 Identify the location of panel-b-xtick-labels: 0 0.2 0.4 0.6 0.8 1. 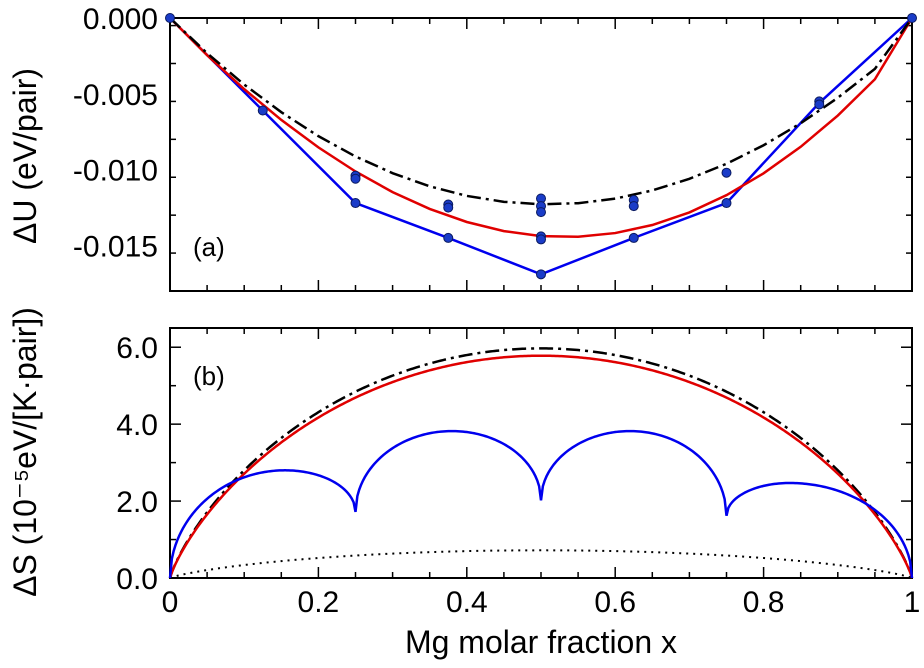
(541, 602).